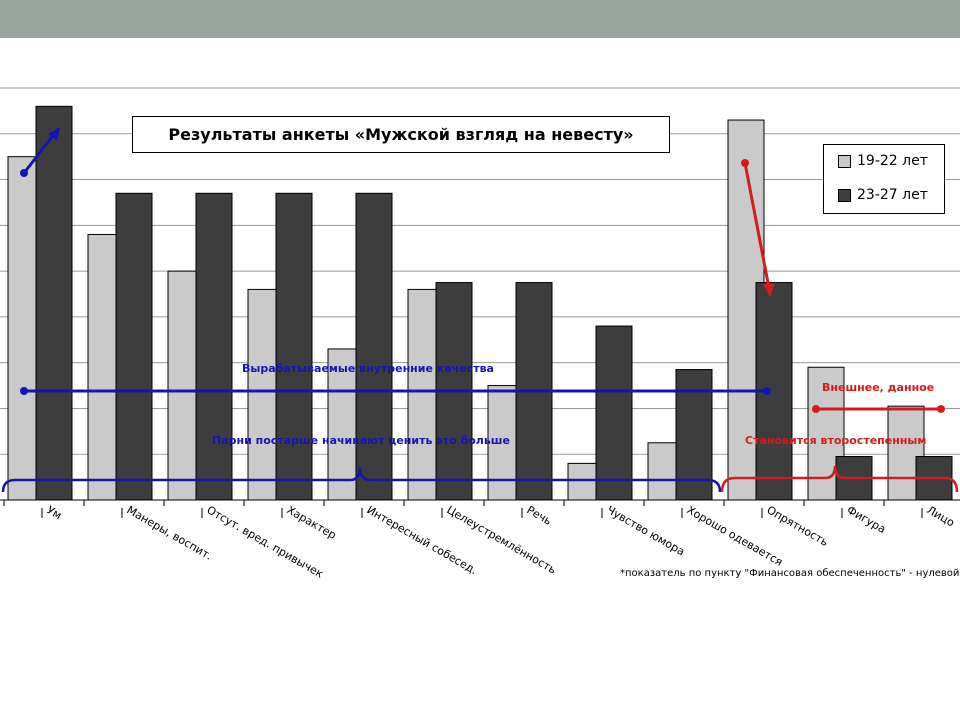  Describe the element at coordinates (646, 530) in the screenshot. I see `tick-label: Чувство юмора` at that location.